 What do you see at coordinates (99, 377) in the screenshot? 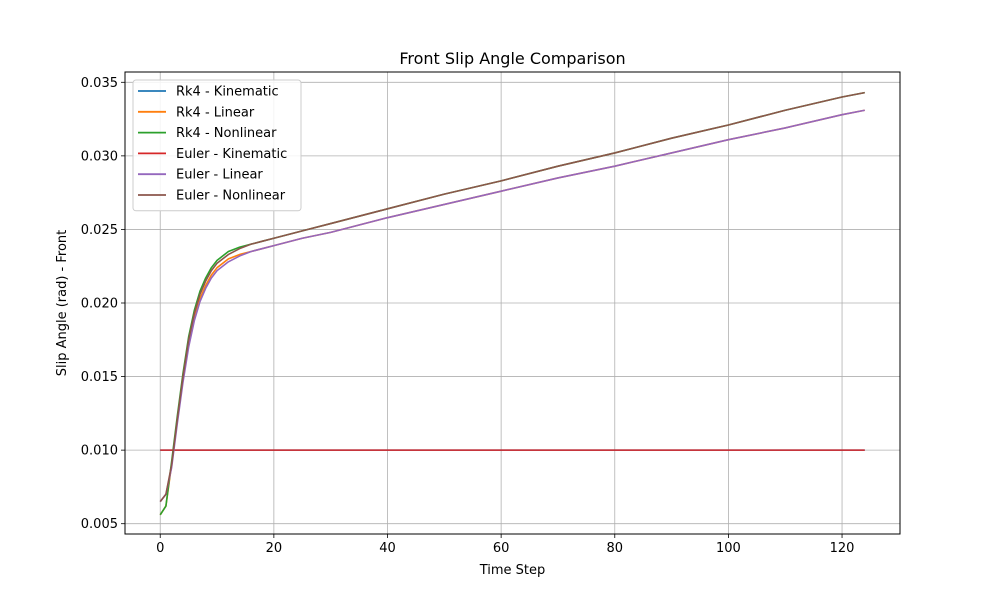
I see `y-tick-label: 0.015` at bounding box center [99, 377].